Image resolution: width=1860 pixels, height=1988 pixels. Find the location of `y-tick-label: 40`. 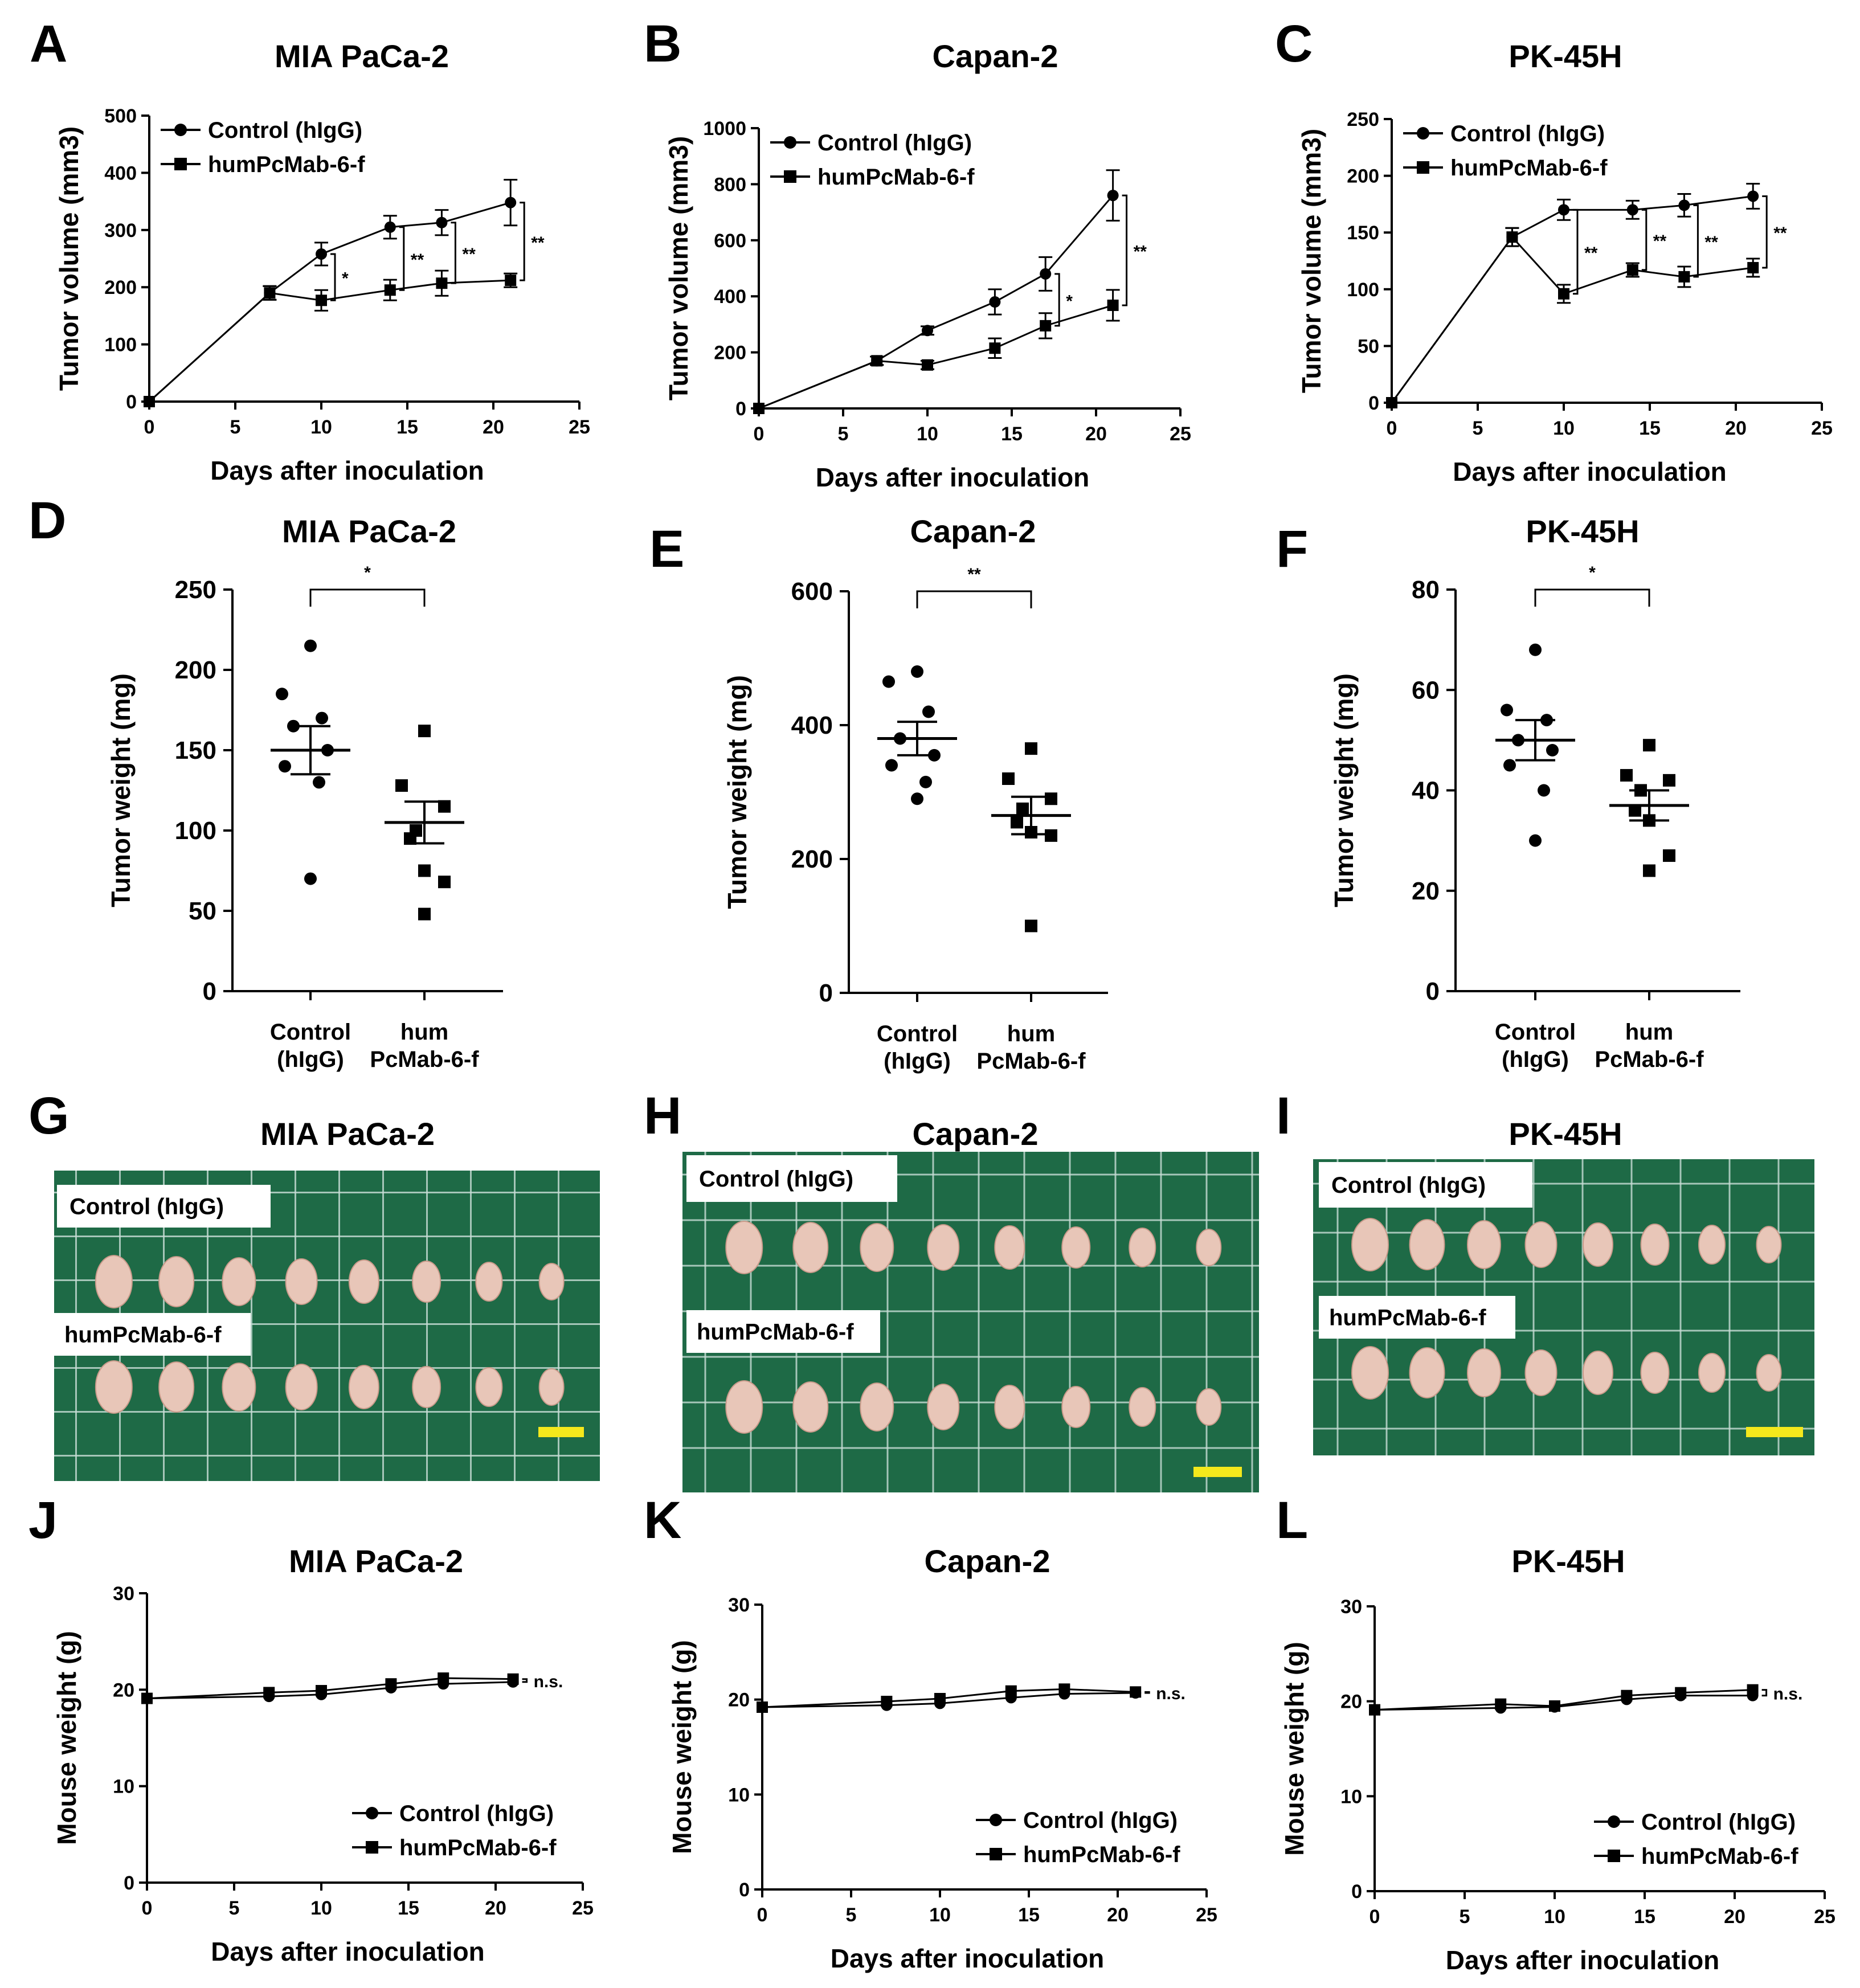

y-tick-label: 40 is located at coordinates (1426, 791).